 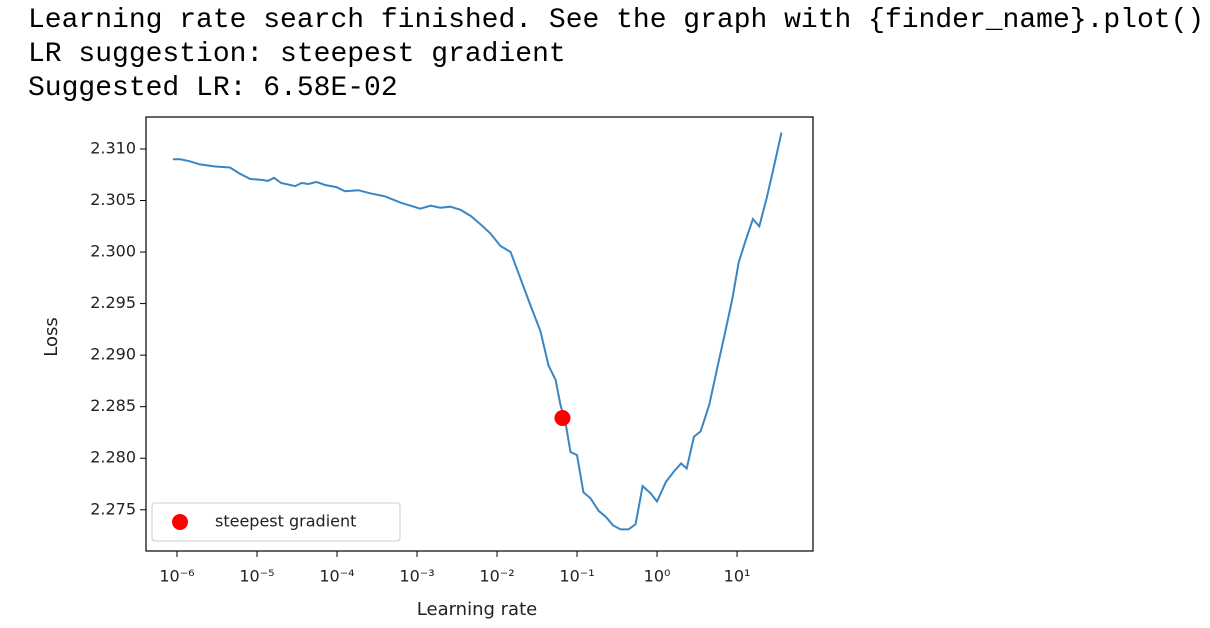 I want to click on legend-label: steepest gradient, so click(x=285, y=521).